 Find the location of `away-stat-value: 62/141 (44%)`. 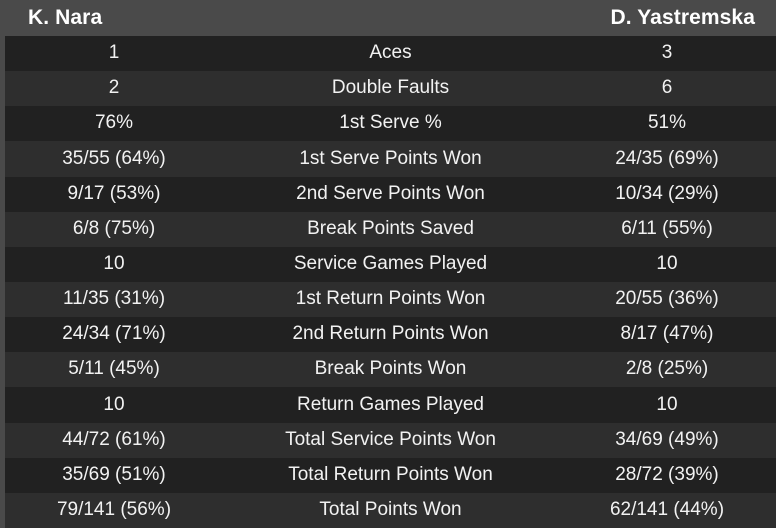

away-stat-value: 62/141 (44%) is located at coordinates (667, 509).